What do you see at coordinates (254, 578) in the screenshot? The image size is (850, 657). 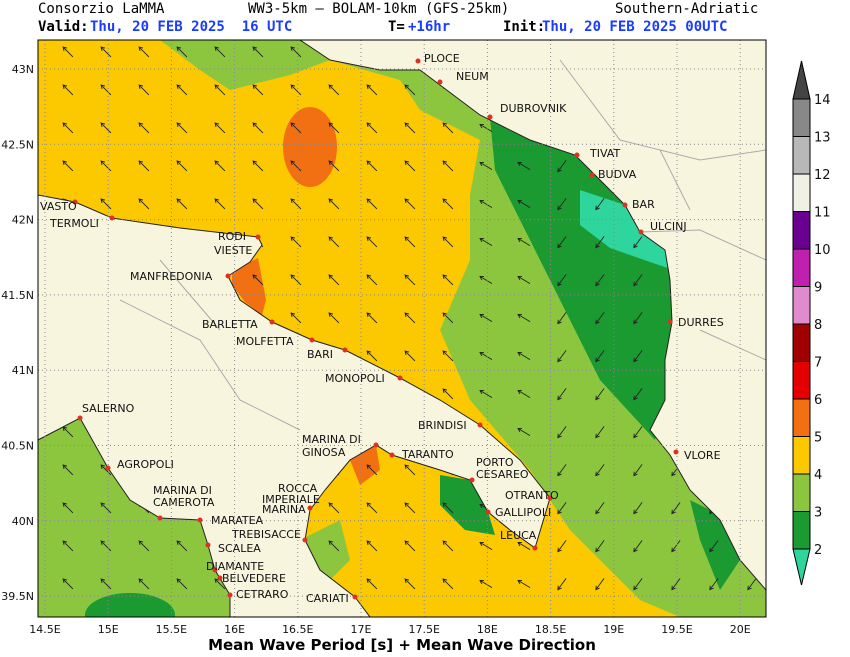 I see `city-label: BELVEDERE` at bounding box center [254, 578].